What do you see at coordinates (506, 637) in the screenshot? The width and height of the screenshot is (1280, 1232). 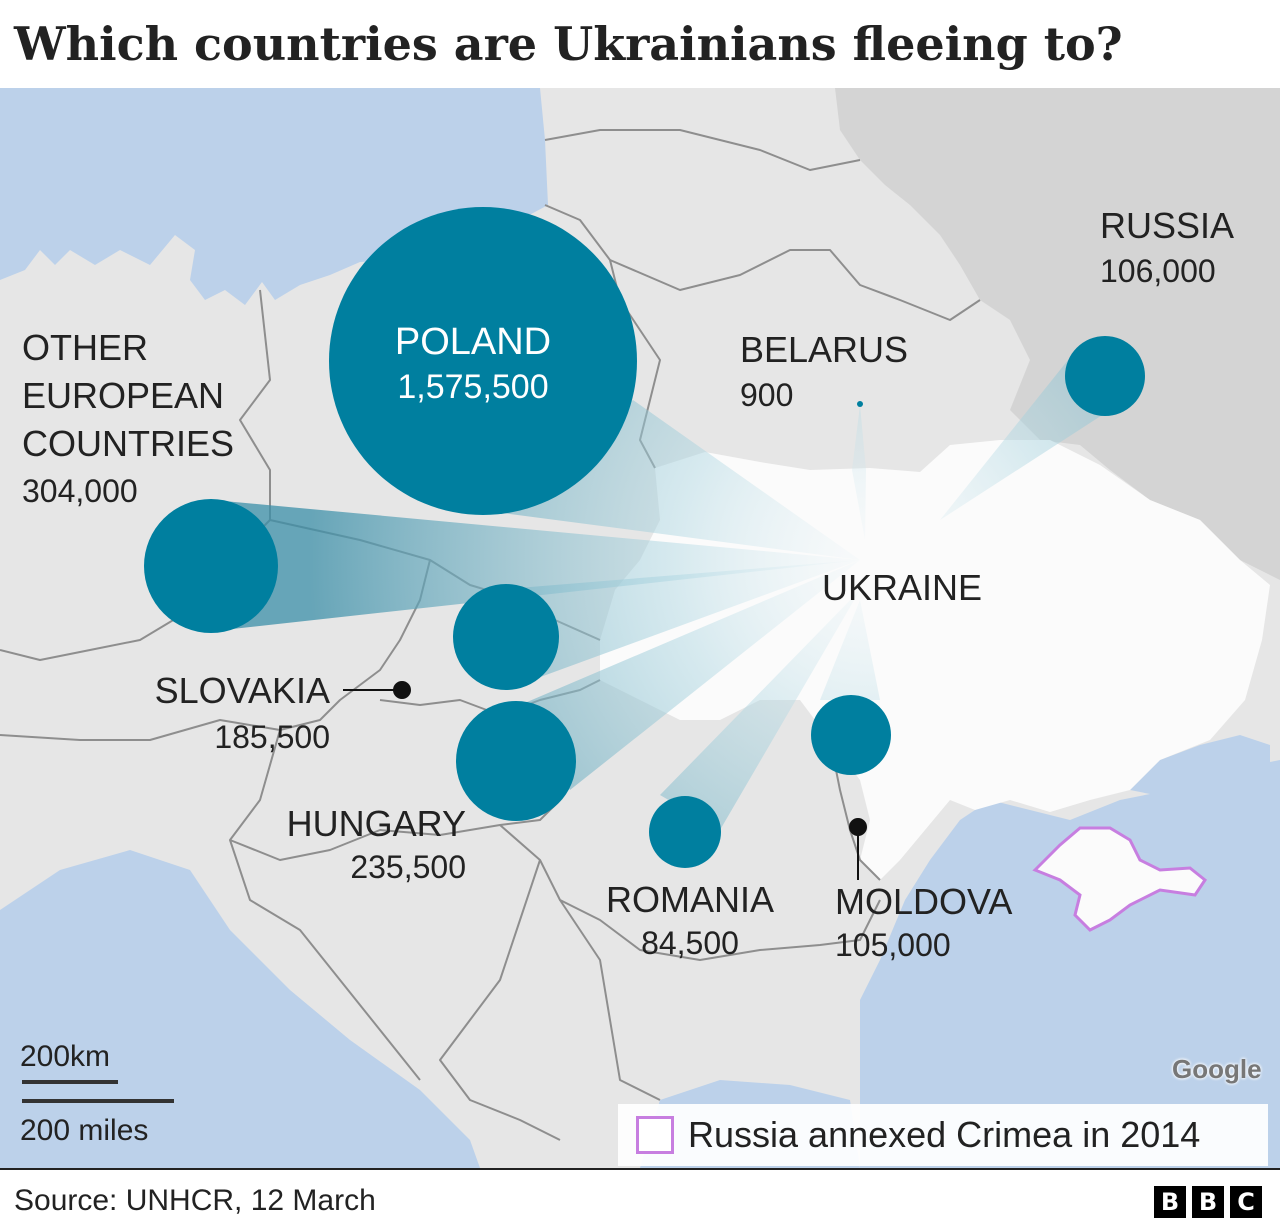 I see `circle-slovakia` at bounding box center [506, 637].